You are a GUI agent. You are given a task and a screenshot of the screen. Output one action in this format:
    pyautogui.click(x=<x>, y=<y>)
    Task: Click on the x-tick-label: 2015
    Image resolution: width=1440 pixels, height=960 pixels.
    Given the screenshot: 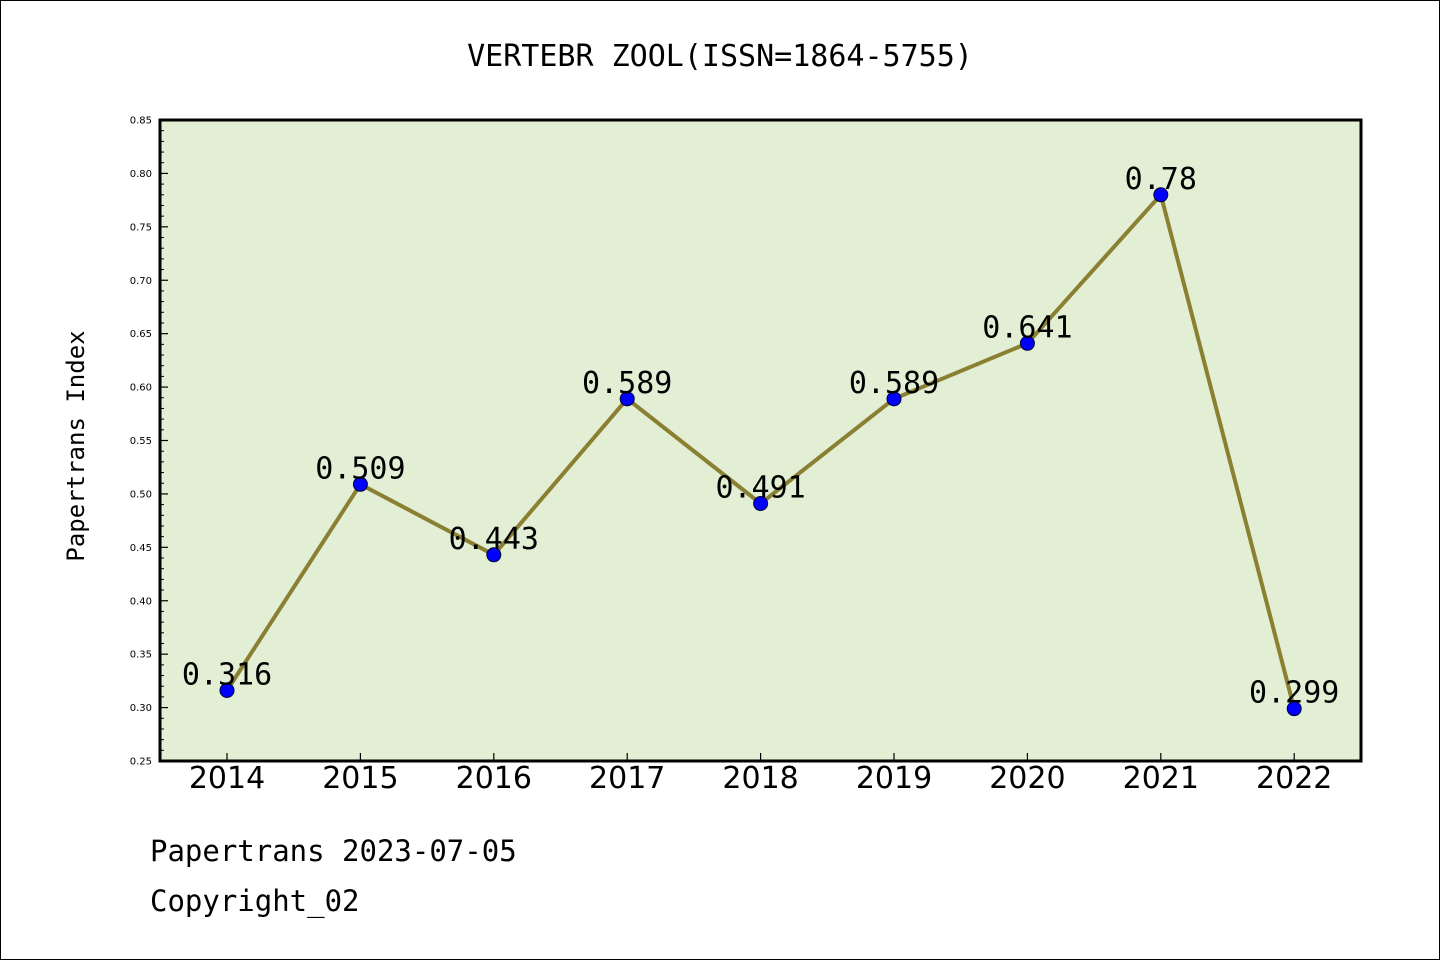 What is the action you would take?
    pyautogui.click(x=360, y=778)
    